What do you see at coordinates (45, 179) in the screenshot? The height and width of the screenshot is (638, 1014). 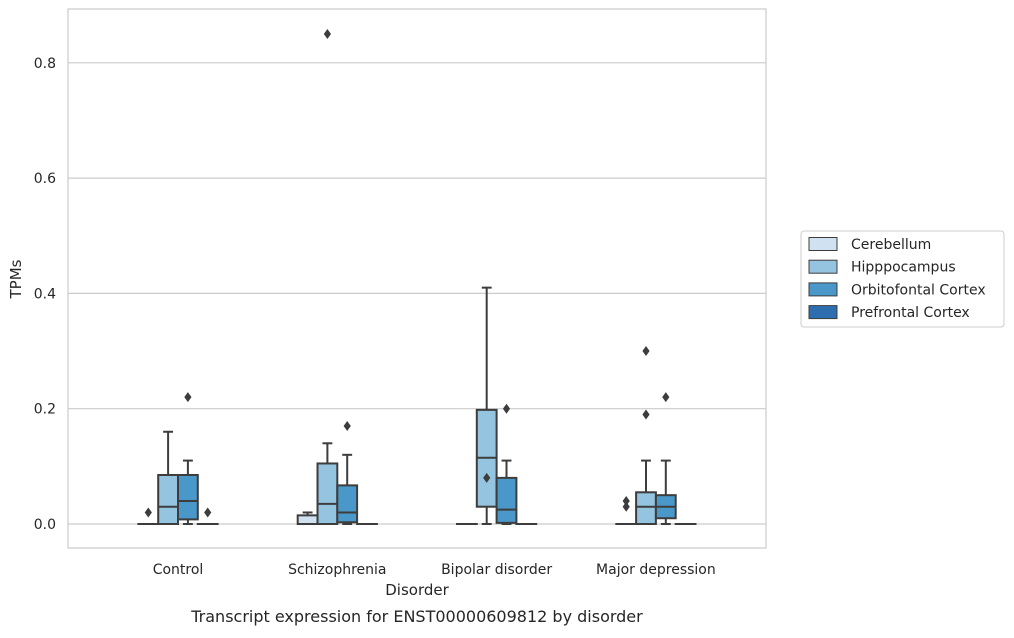 I see `y-tick-label: 0.6` at bounding box center [45, 179].